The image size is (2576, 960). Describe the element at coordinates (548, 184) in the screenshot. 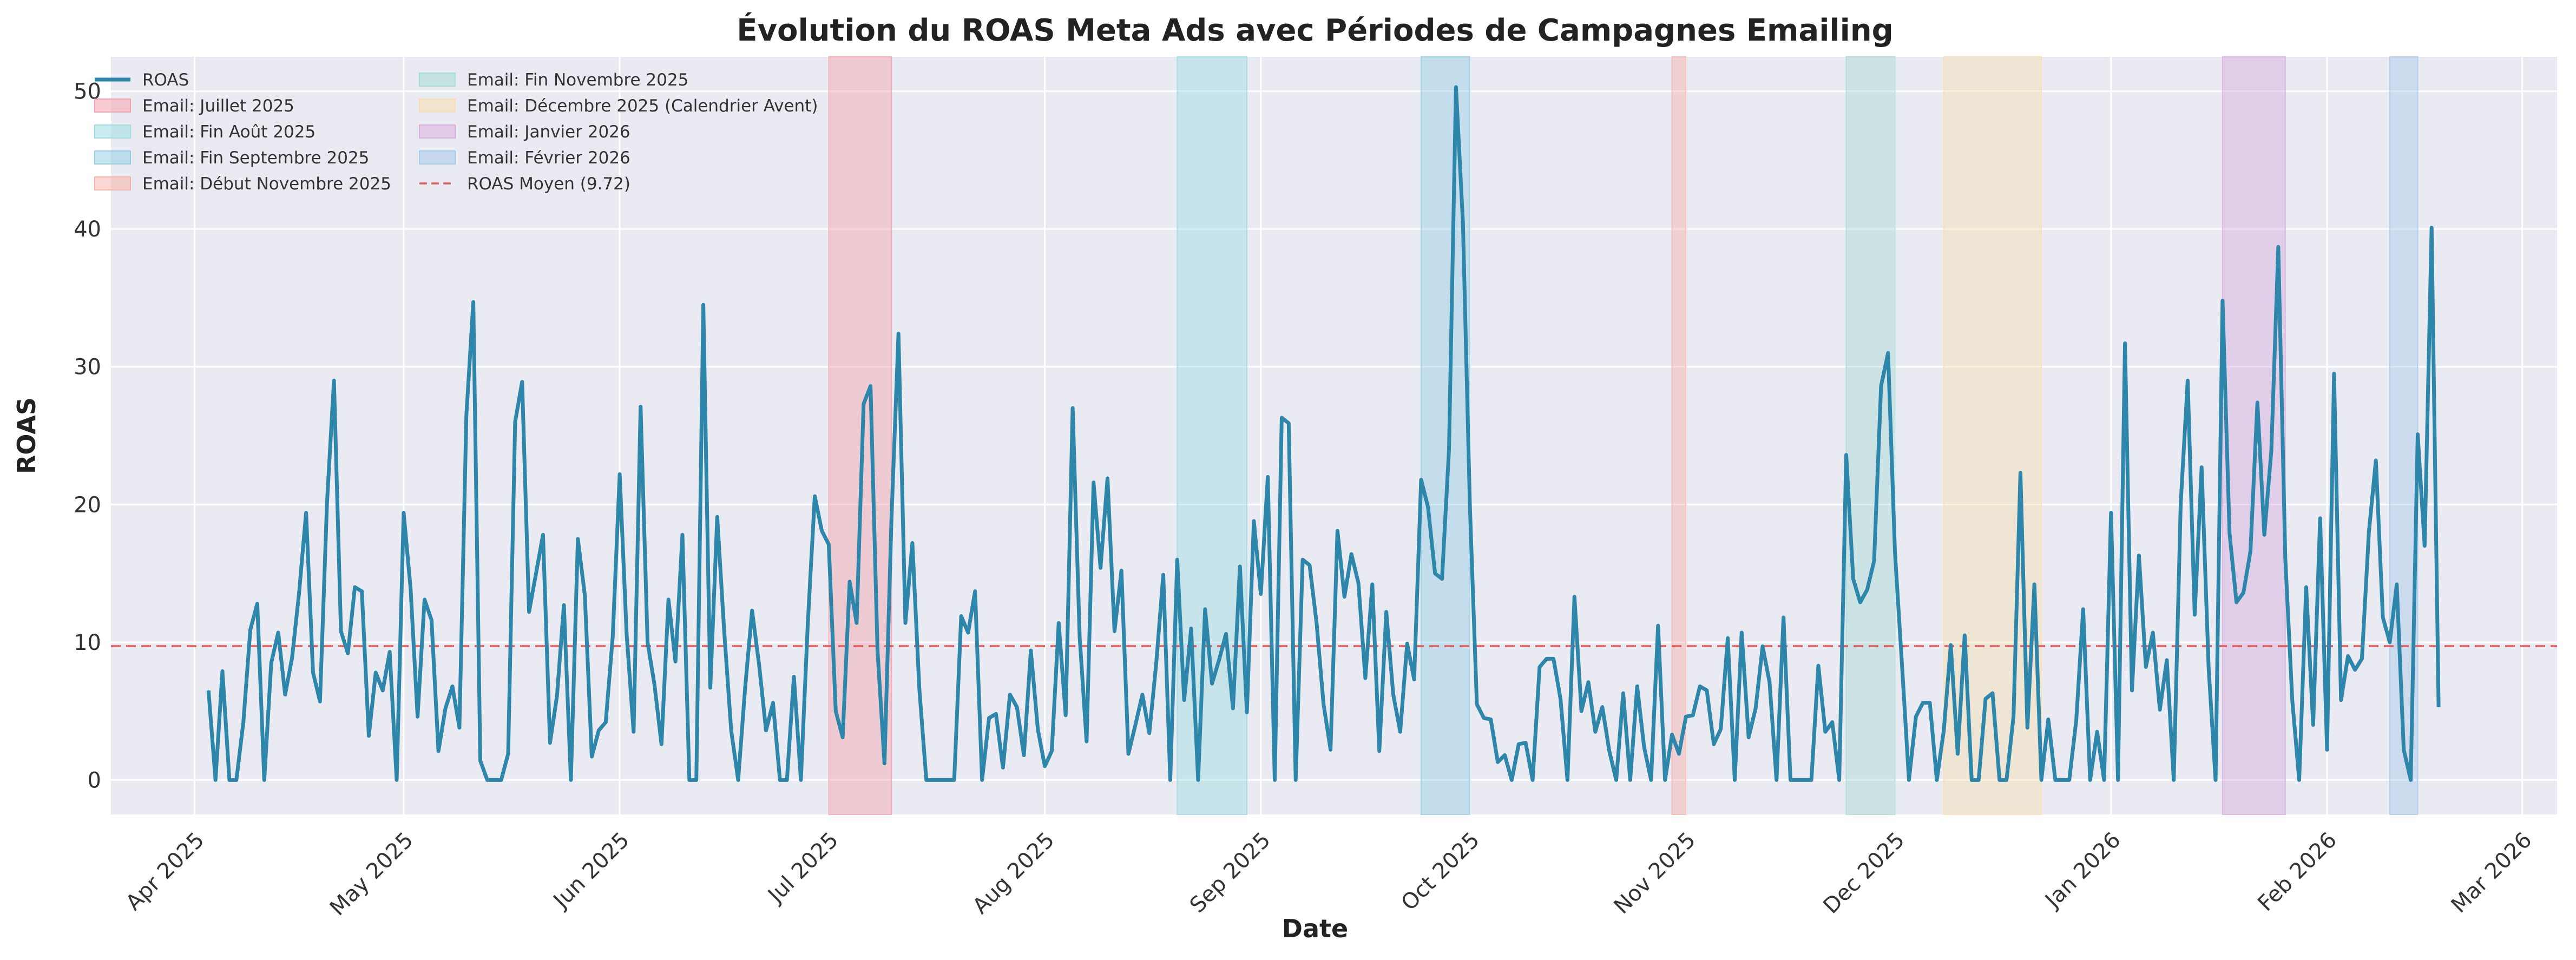

I see `legend-label: ROAS Moyen (9.72)` at that location.